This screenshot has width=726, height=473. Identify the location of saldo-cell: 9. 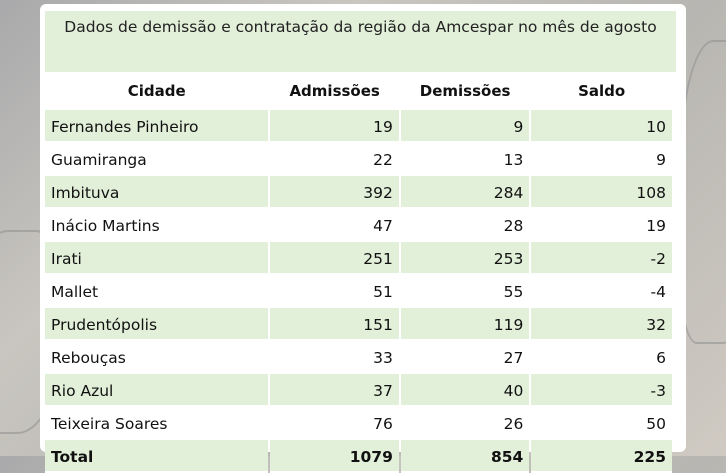
(601, 159).